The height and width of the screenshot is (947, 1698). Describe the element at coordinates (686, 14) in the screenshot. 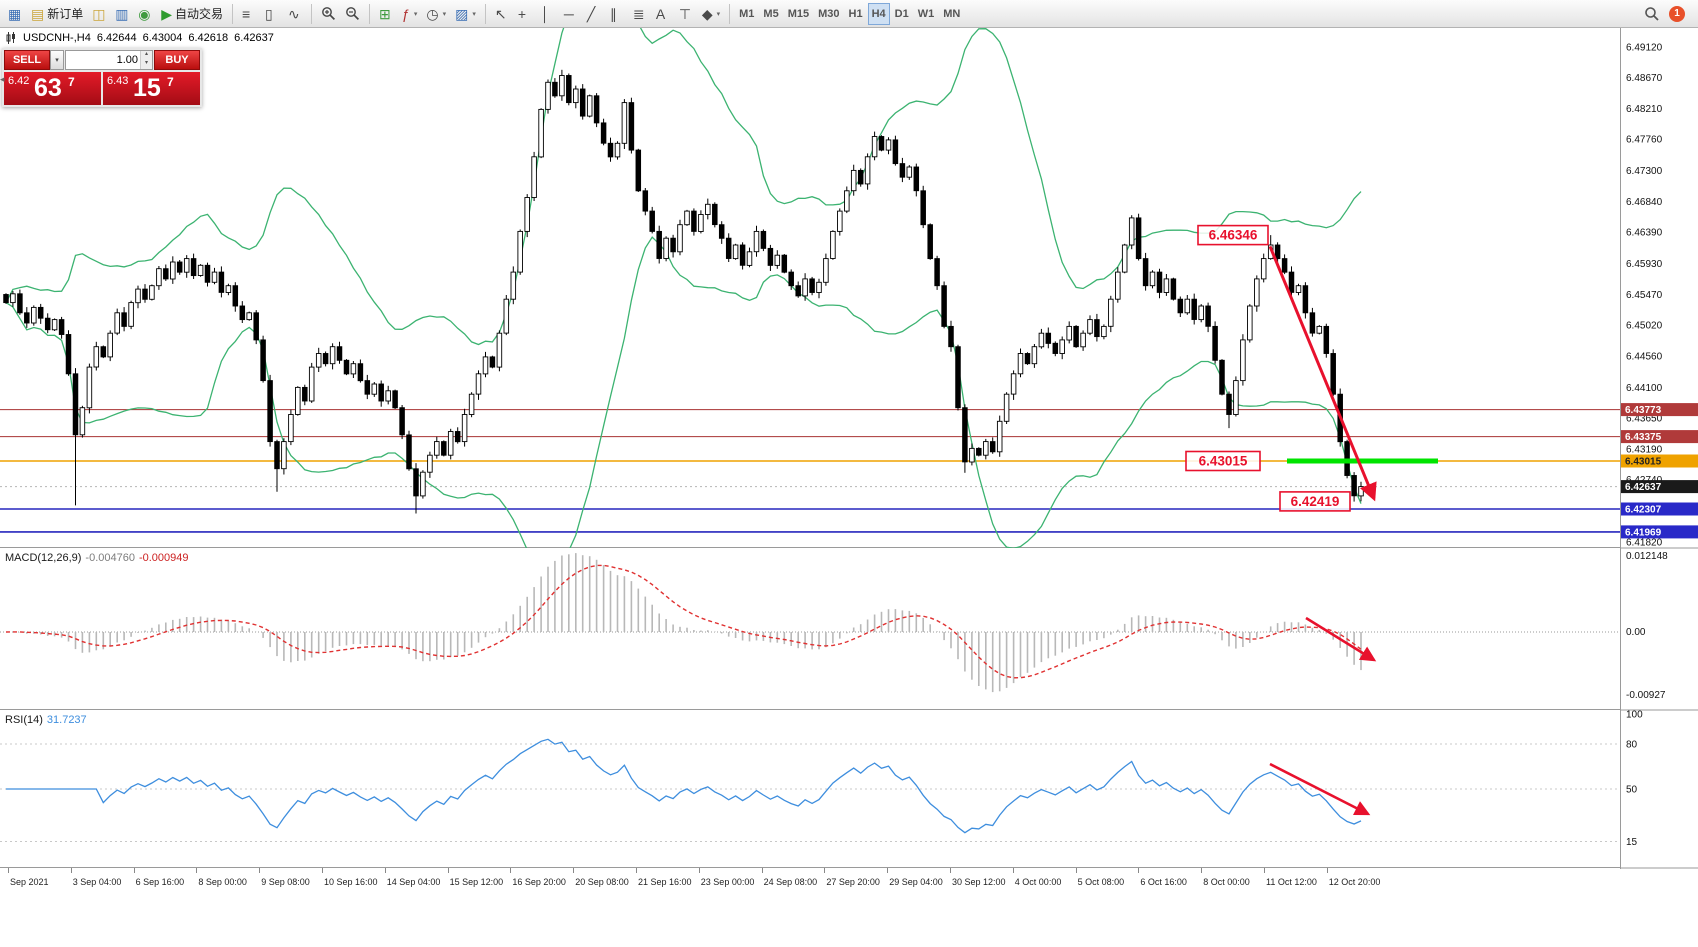

I see `label-icon: ⊤` at that location.